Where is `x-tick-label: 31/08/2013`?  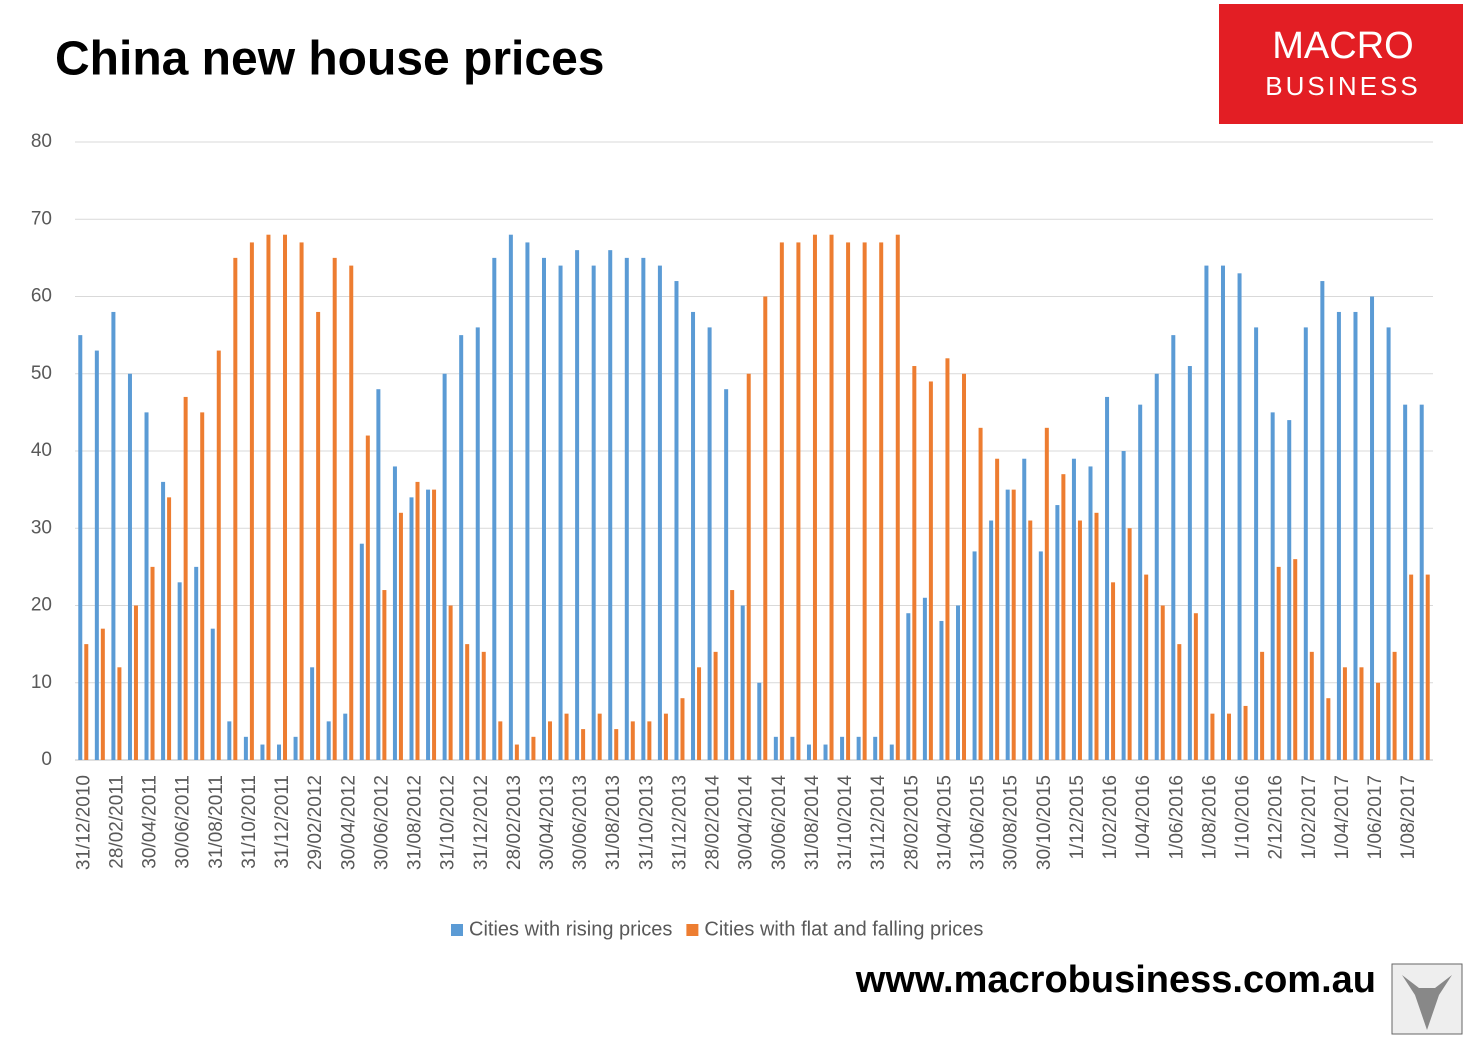
x-tick-label: 31/08/2013 is located at coordinates (613, 822).